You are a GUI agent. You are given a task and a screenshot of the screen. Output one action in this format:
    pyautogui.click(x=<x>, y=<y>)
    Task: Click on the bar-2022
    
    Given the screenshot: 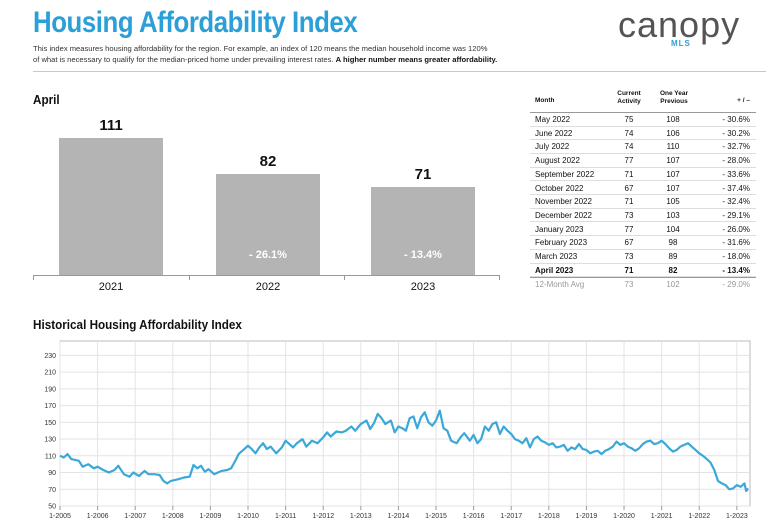 What is the action you would take?
    pyautogui.click(x=268, y=224)
    